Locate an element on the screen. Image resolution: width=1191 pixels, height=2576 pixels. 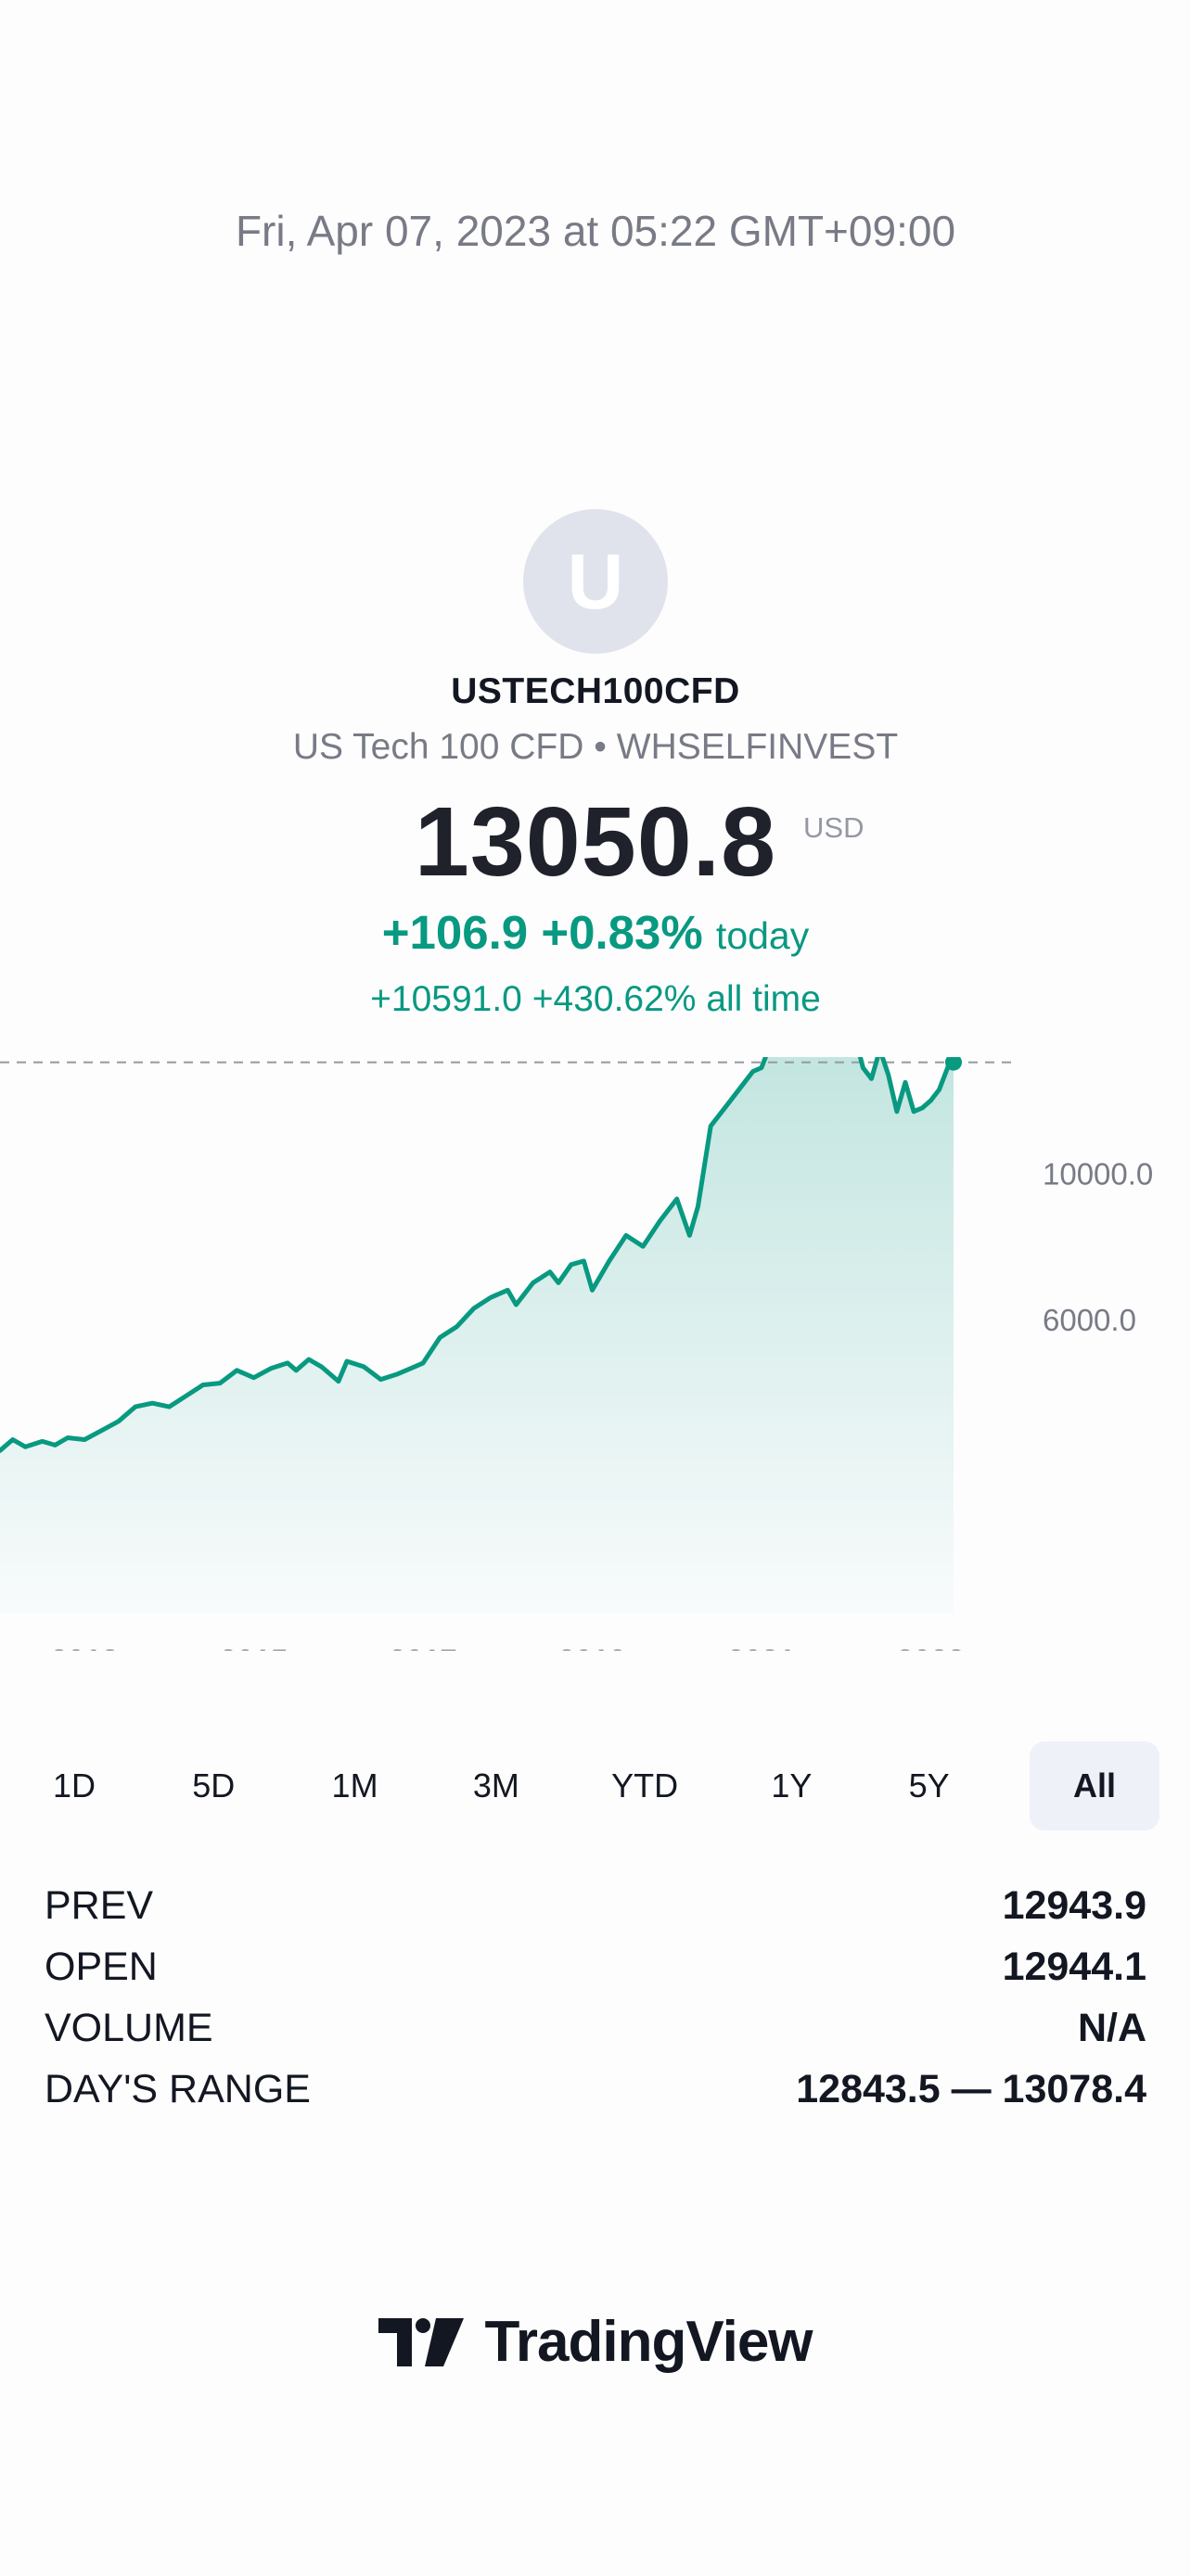
last-price: 13050.8 is located at coordinates (595, 842).